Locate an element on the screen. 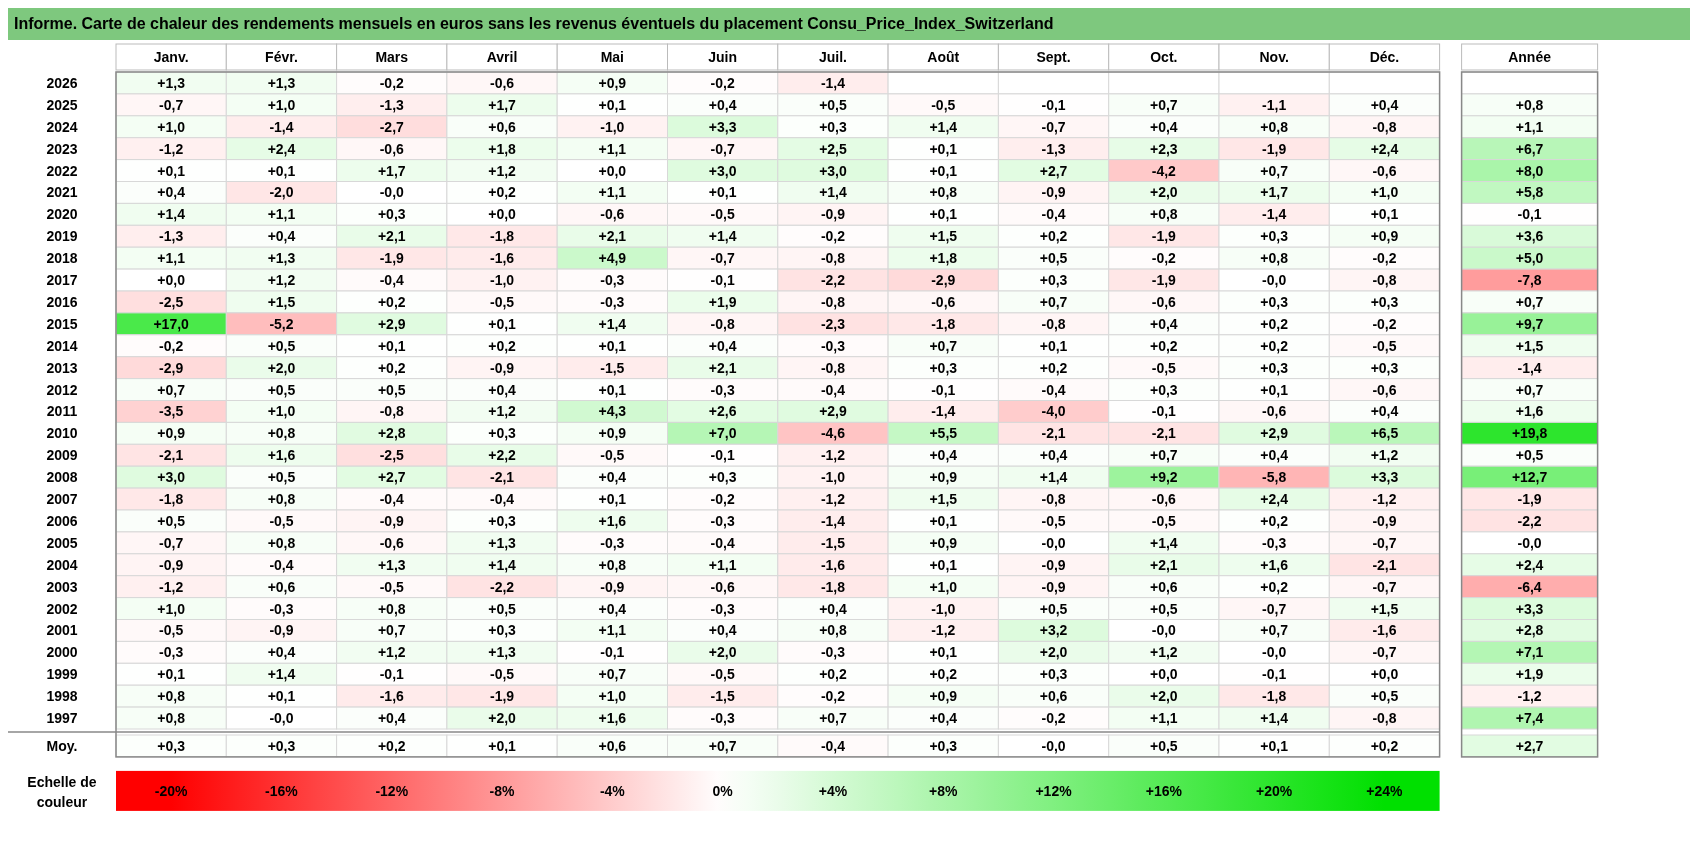 This screenshot has width=1698, height=848. data-label: +2,3 is located at coordinates (1164, 148).